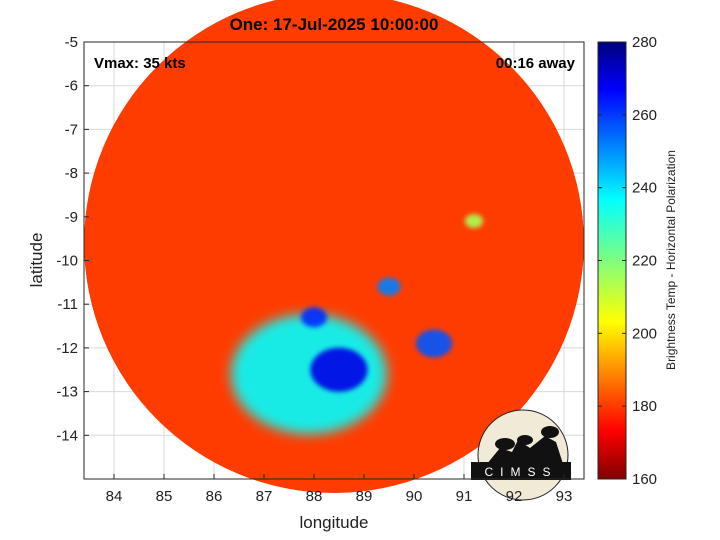 The width and height of the screenshot is (720, 540). What do you see at coordinates (536, 63) in the screenshot?
I see `time-offset-label: 00:16 away` at bounding box center [536, 63].